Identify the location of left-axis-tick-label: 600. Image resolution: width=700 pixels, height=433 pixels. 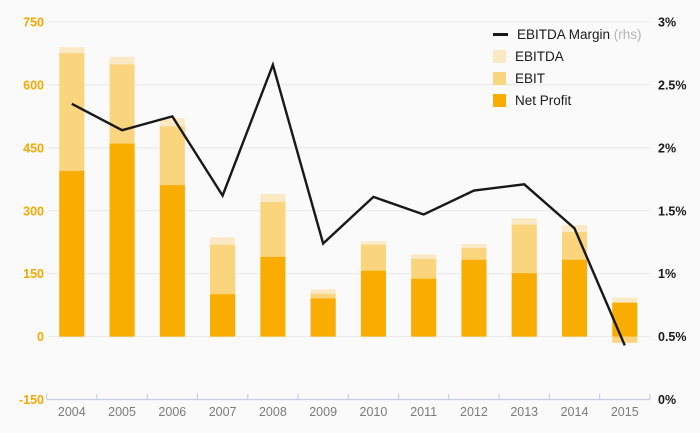
(33, 85).